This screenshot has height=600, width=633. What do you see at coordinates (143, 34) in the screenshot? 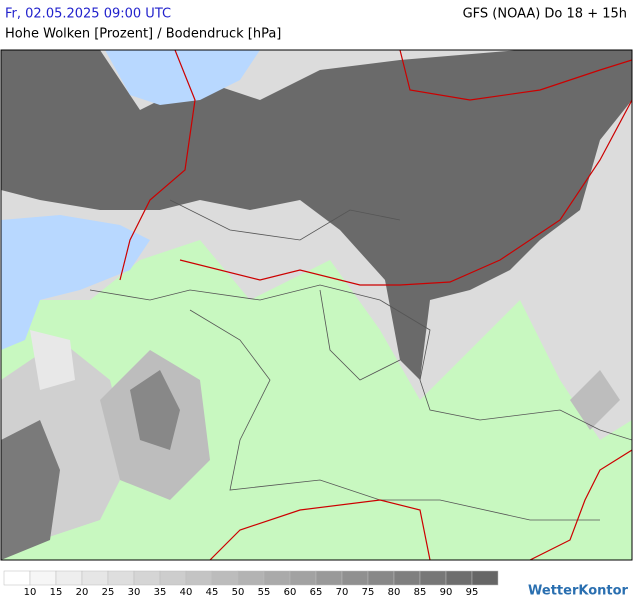
I see `subtitle: Hohe Wolken [Prozent] / Bodendruck [hPa]` at bounding box center [143, 34].